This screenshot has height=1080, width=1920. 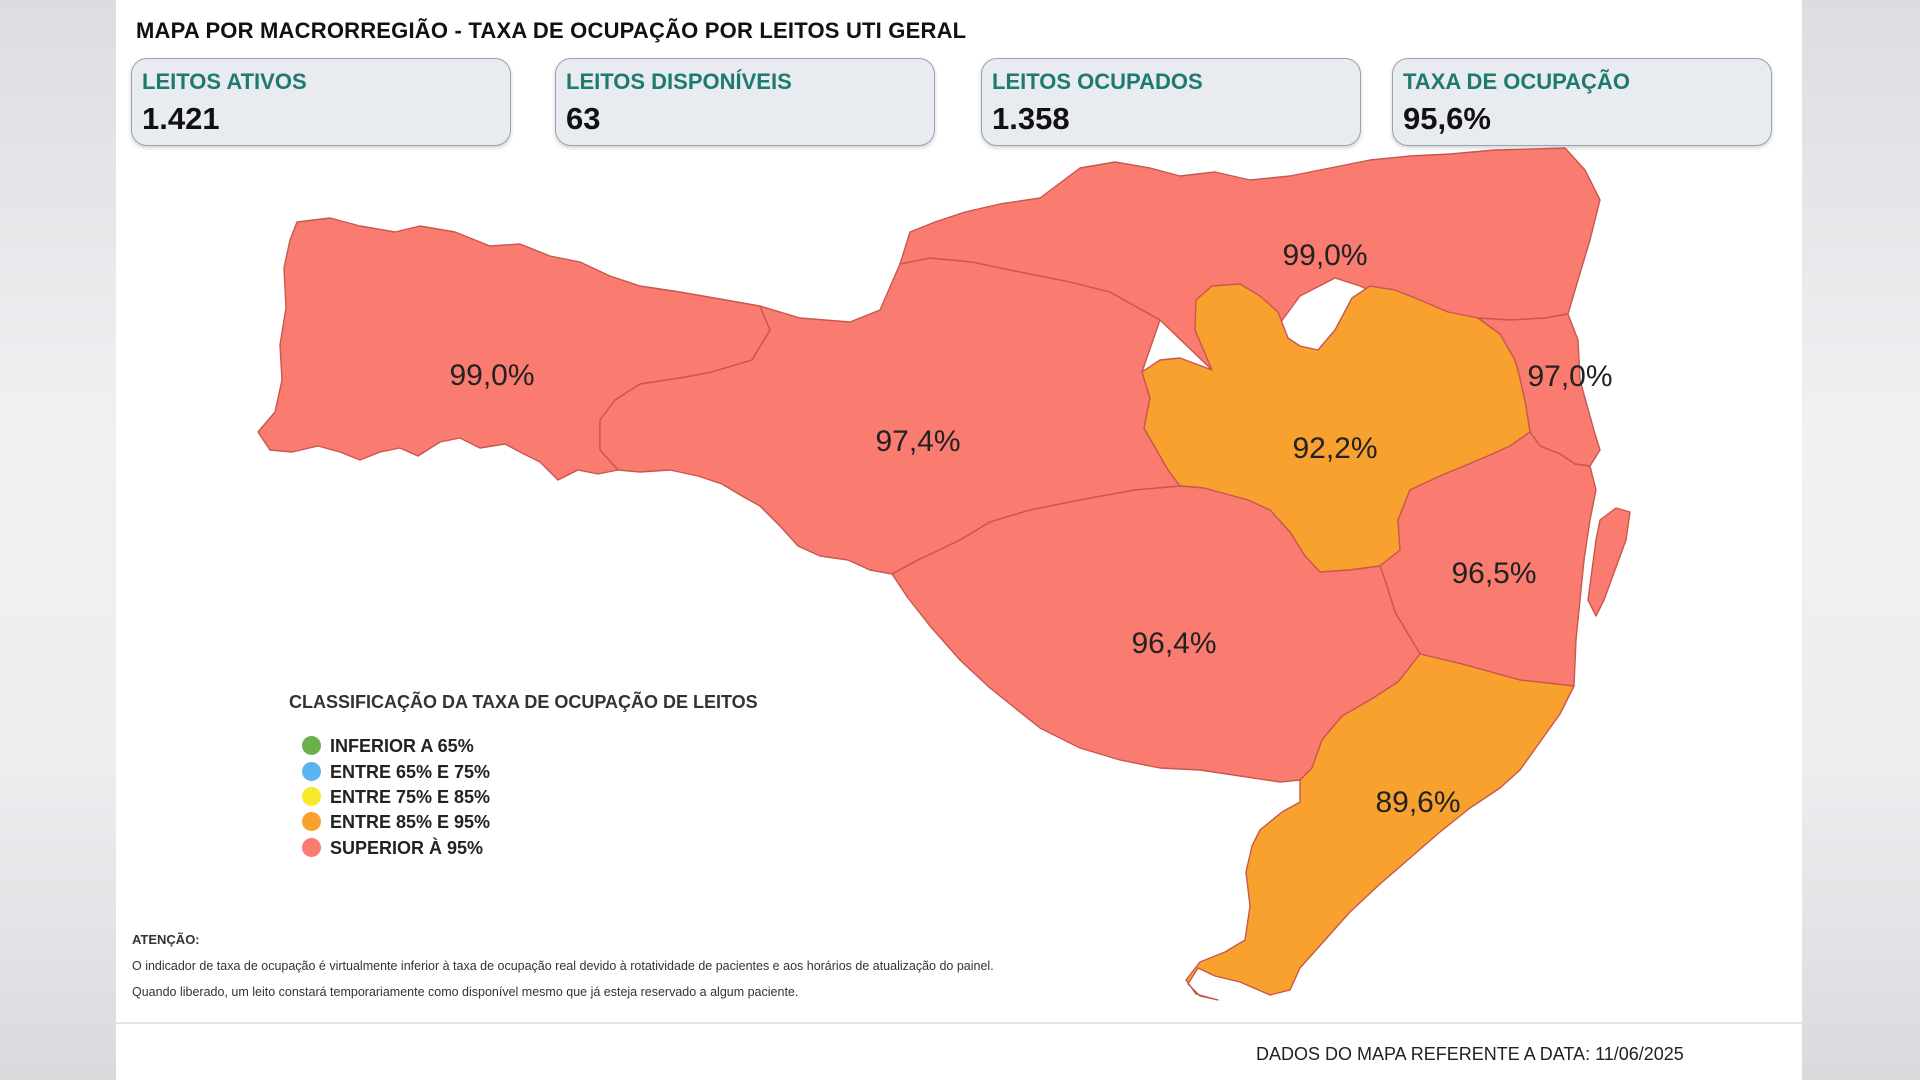 What do you see at coordinates (407, 848) in the screenshot?
I see `legend-label: SUPERIOR À 95%` at bounding box center [407, 848].